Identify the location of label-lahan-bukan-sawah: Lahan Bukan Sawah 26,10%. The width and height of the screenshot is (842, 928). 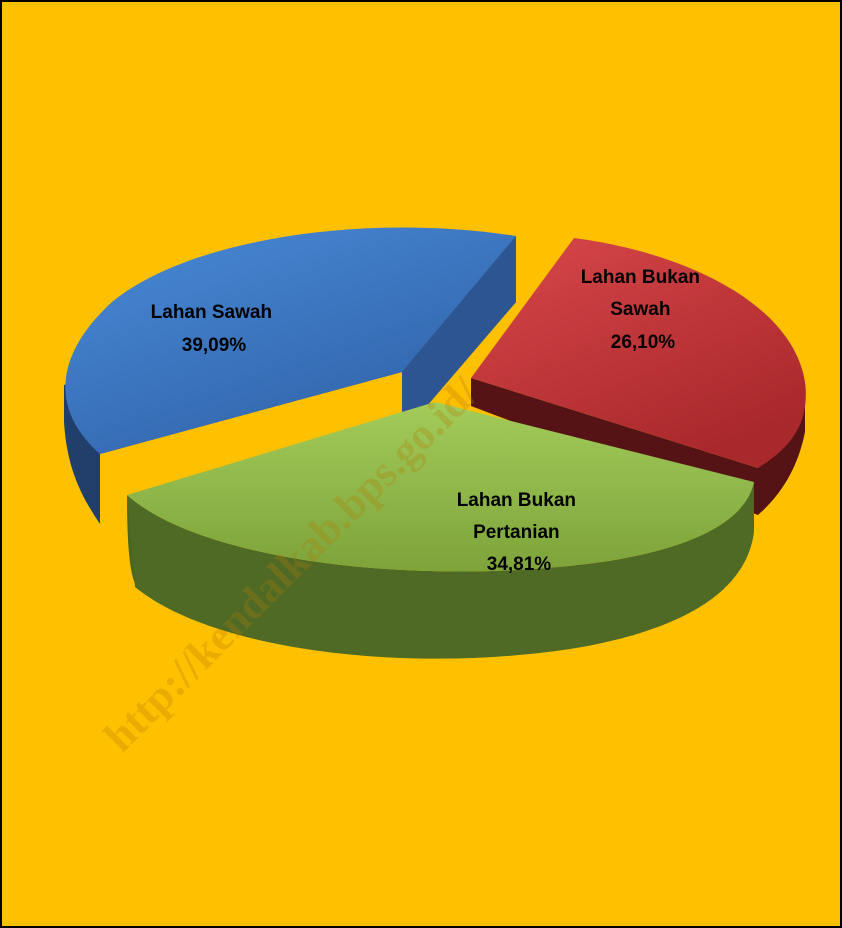
(643, 310).